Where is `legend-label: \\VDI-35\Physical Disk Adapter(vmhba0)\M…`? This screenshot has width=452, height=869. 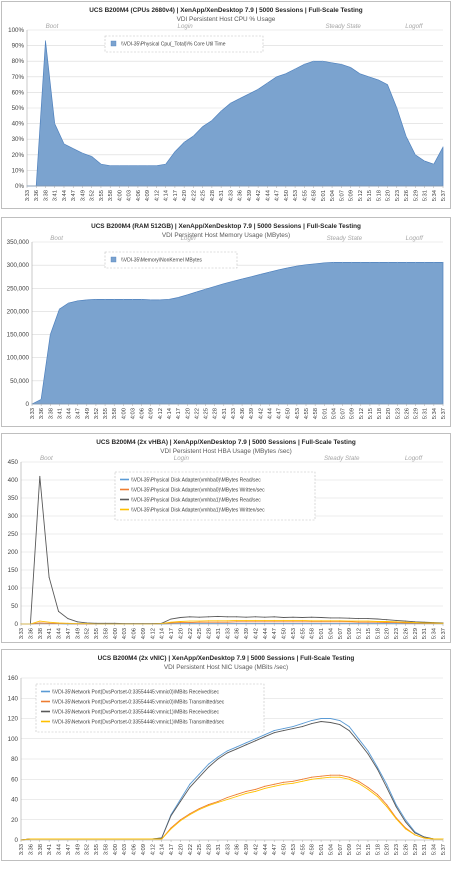
legend-label: \\VDI-35\Physical Disk Adapter(vmhba0)\M… is located at coordinates (196, 481).